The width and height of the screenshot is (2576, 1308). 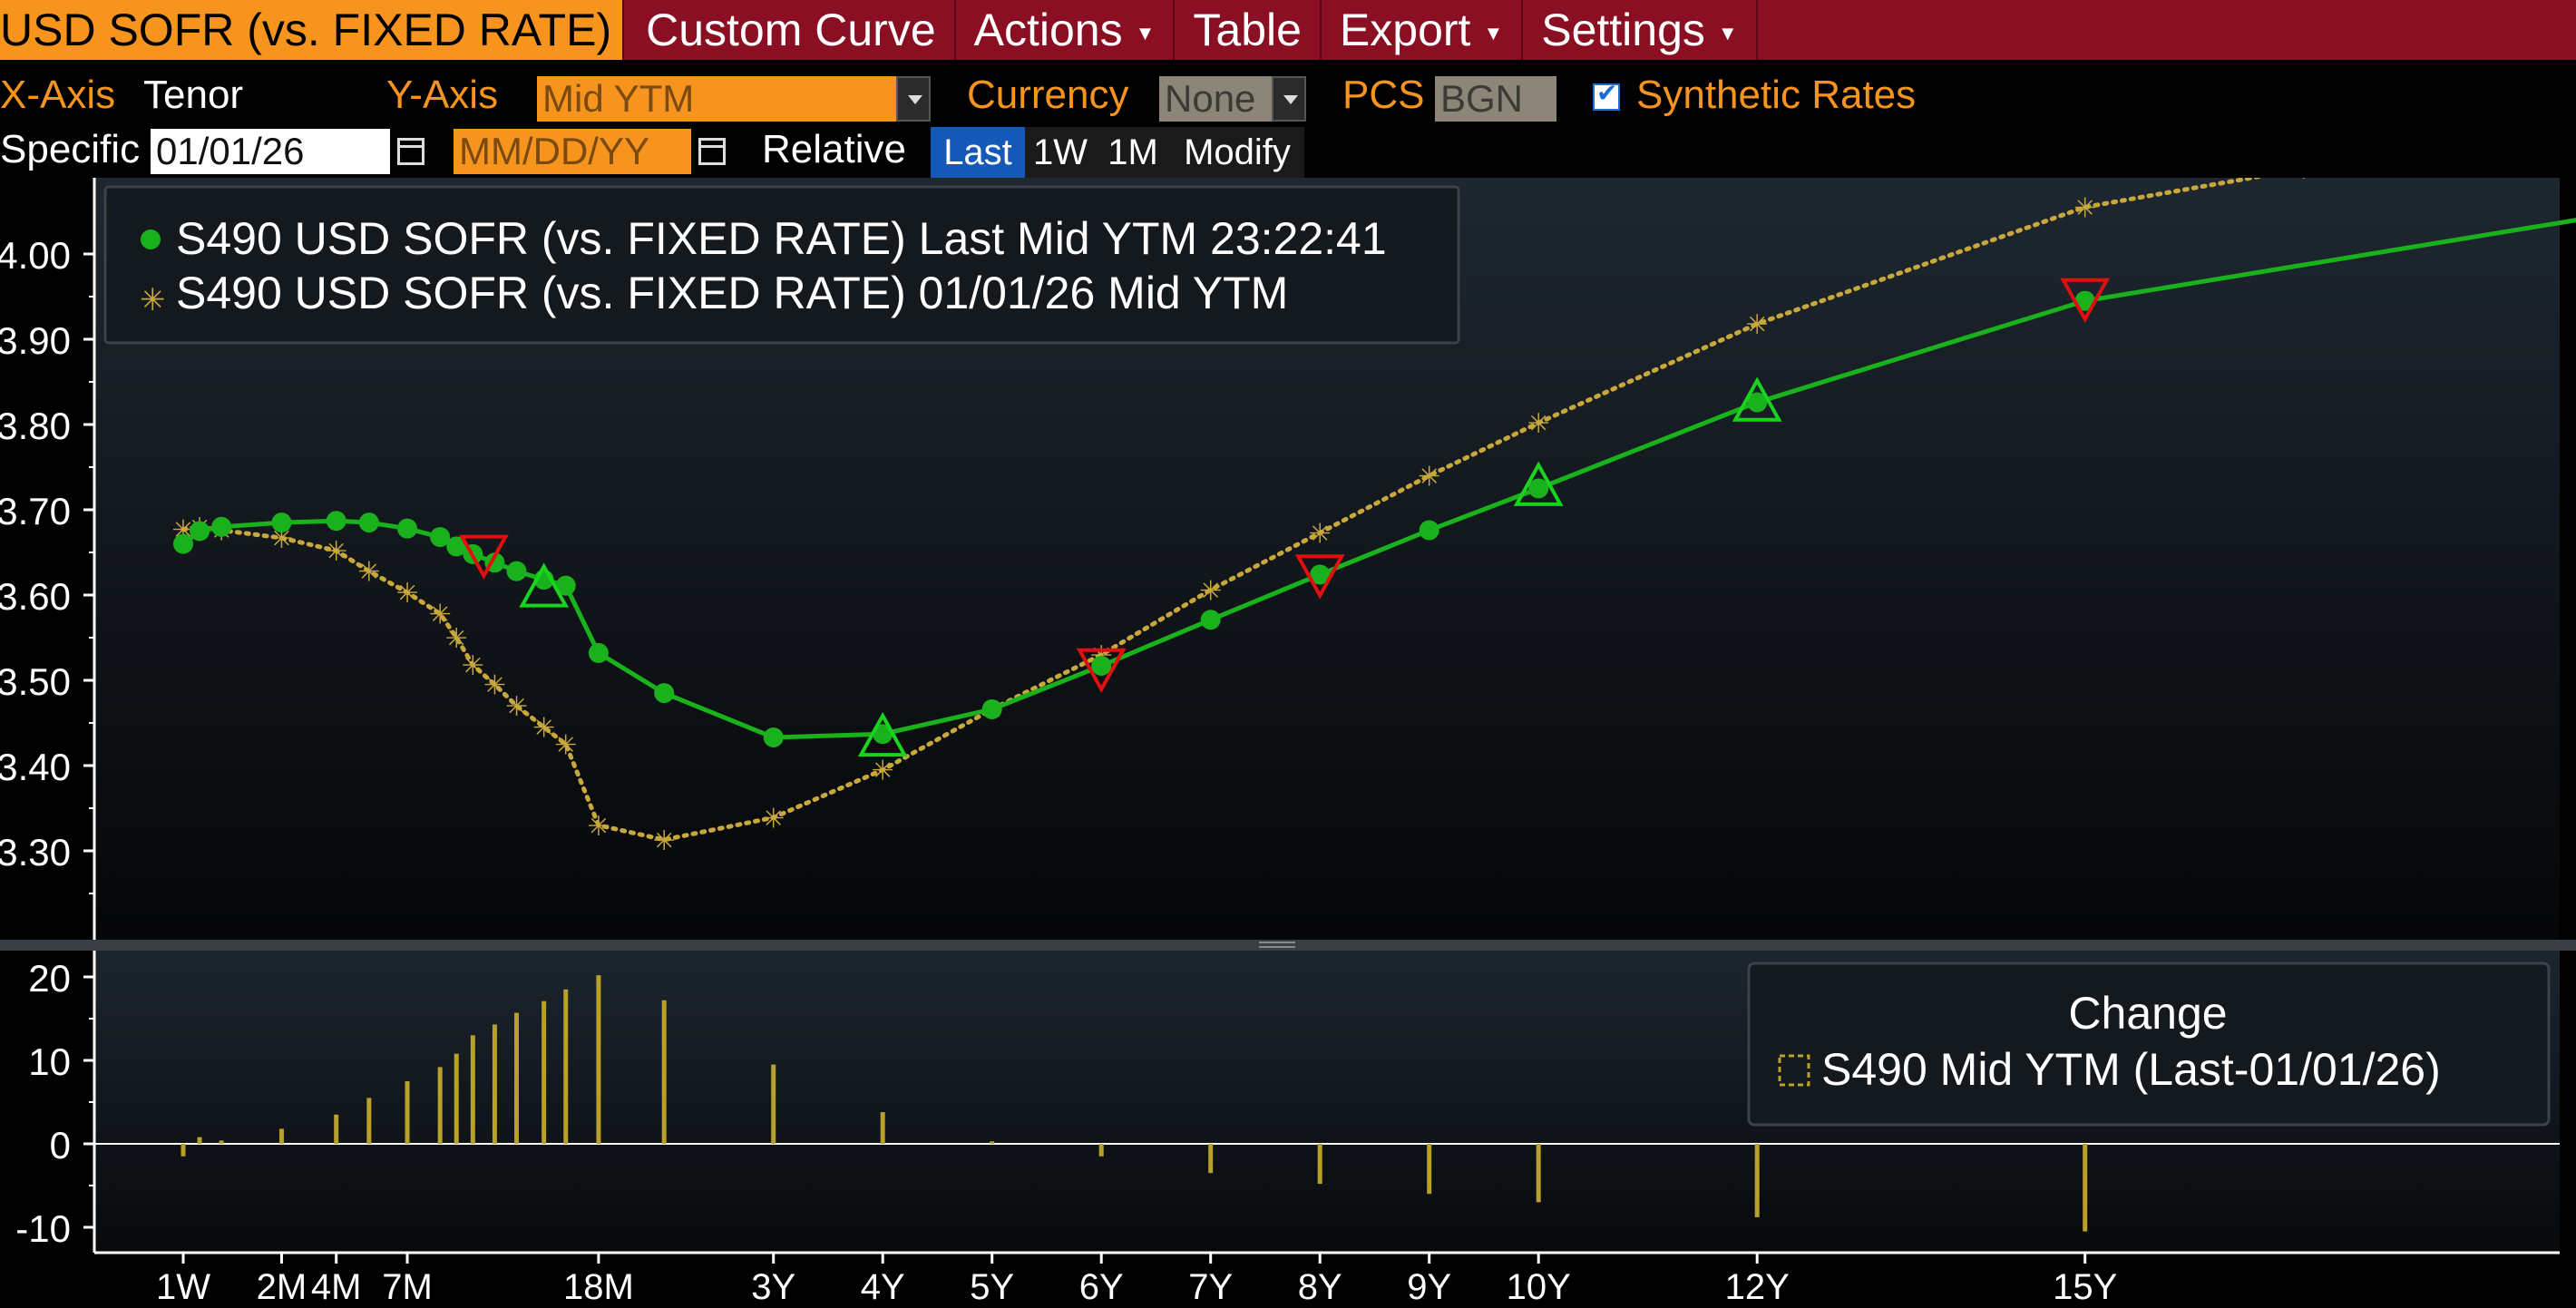 I want to click on 1w-button: 1W, so click(x=1060, y=152).